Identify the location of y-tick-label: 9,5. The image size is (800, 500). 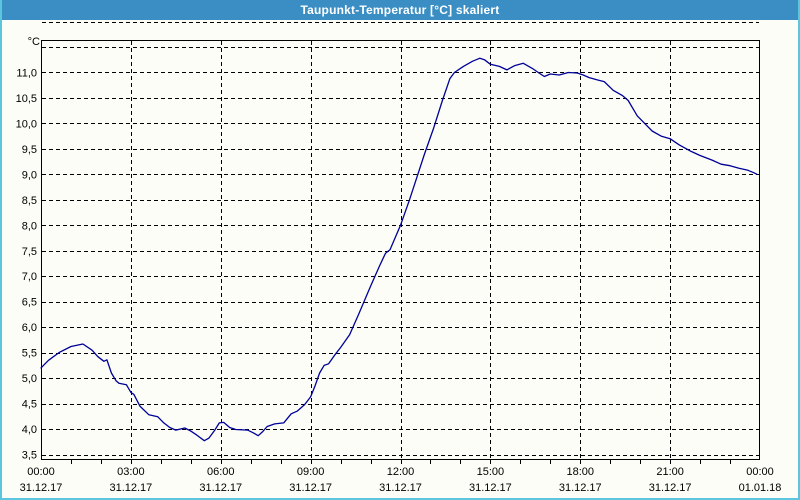
(29, 150).